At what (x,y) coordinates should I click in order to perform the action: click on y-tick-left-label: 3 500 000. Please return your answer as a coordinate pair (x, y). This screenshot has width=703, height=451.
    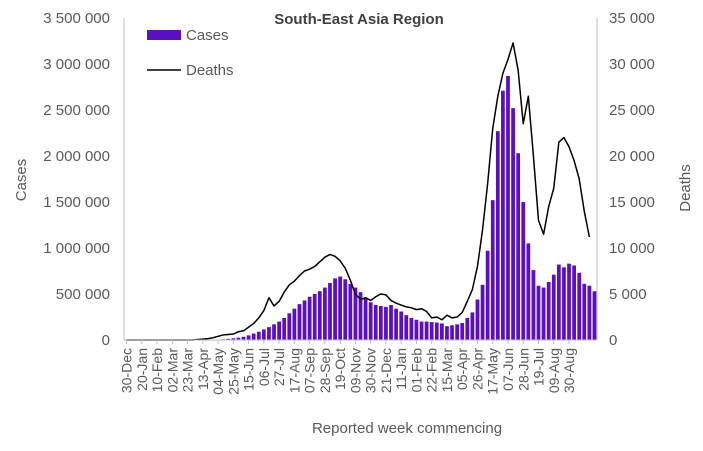
    Looking at the image, I should click on (76, 18).